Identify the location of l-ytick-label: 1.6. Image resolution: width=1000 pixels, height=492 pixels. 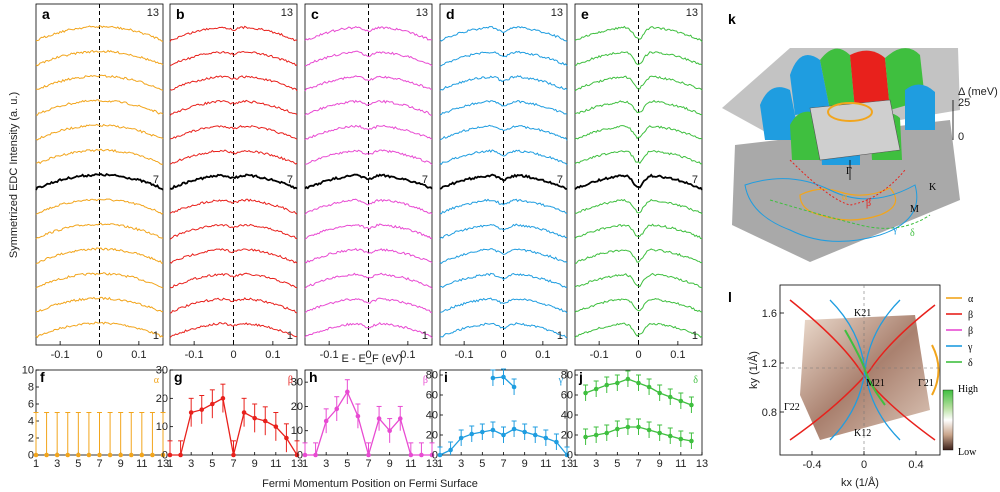
(769, 314).